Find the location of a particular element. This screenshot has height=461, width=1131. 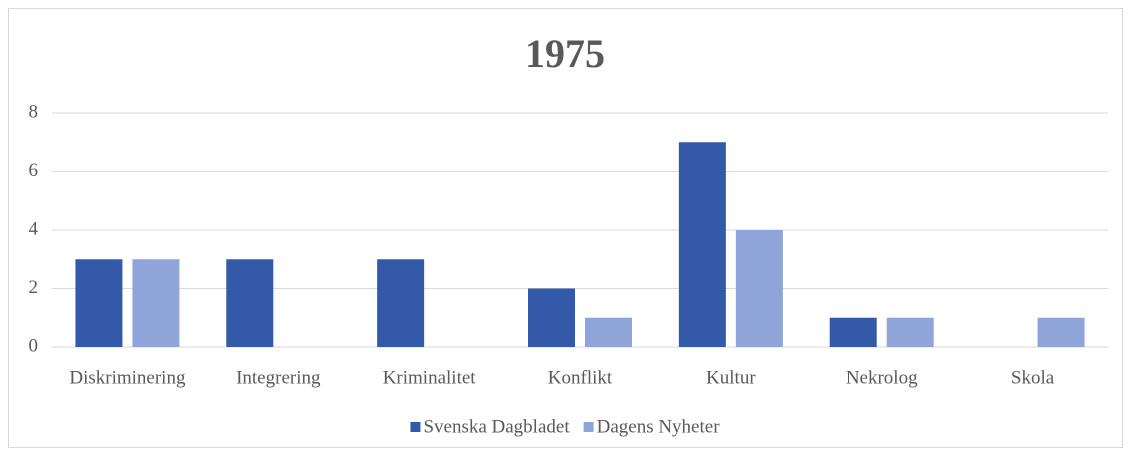

y-tick-label: 0 is located at coordinates (34, 345).